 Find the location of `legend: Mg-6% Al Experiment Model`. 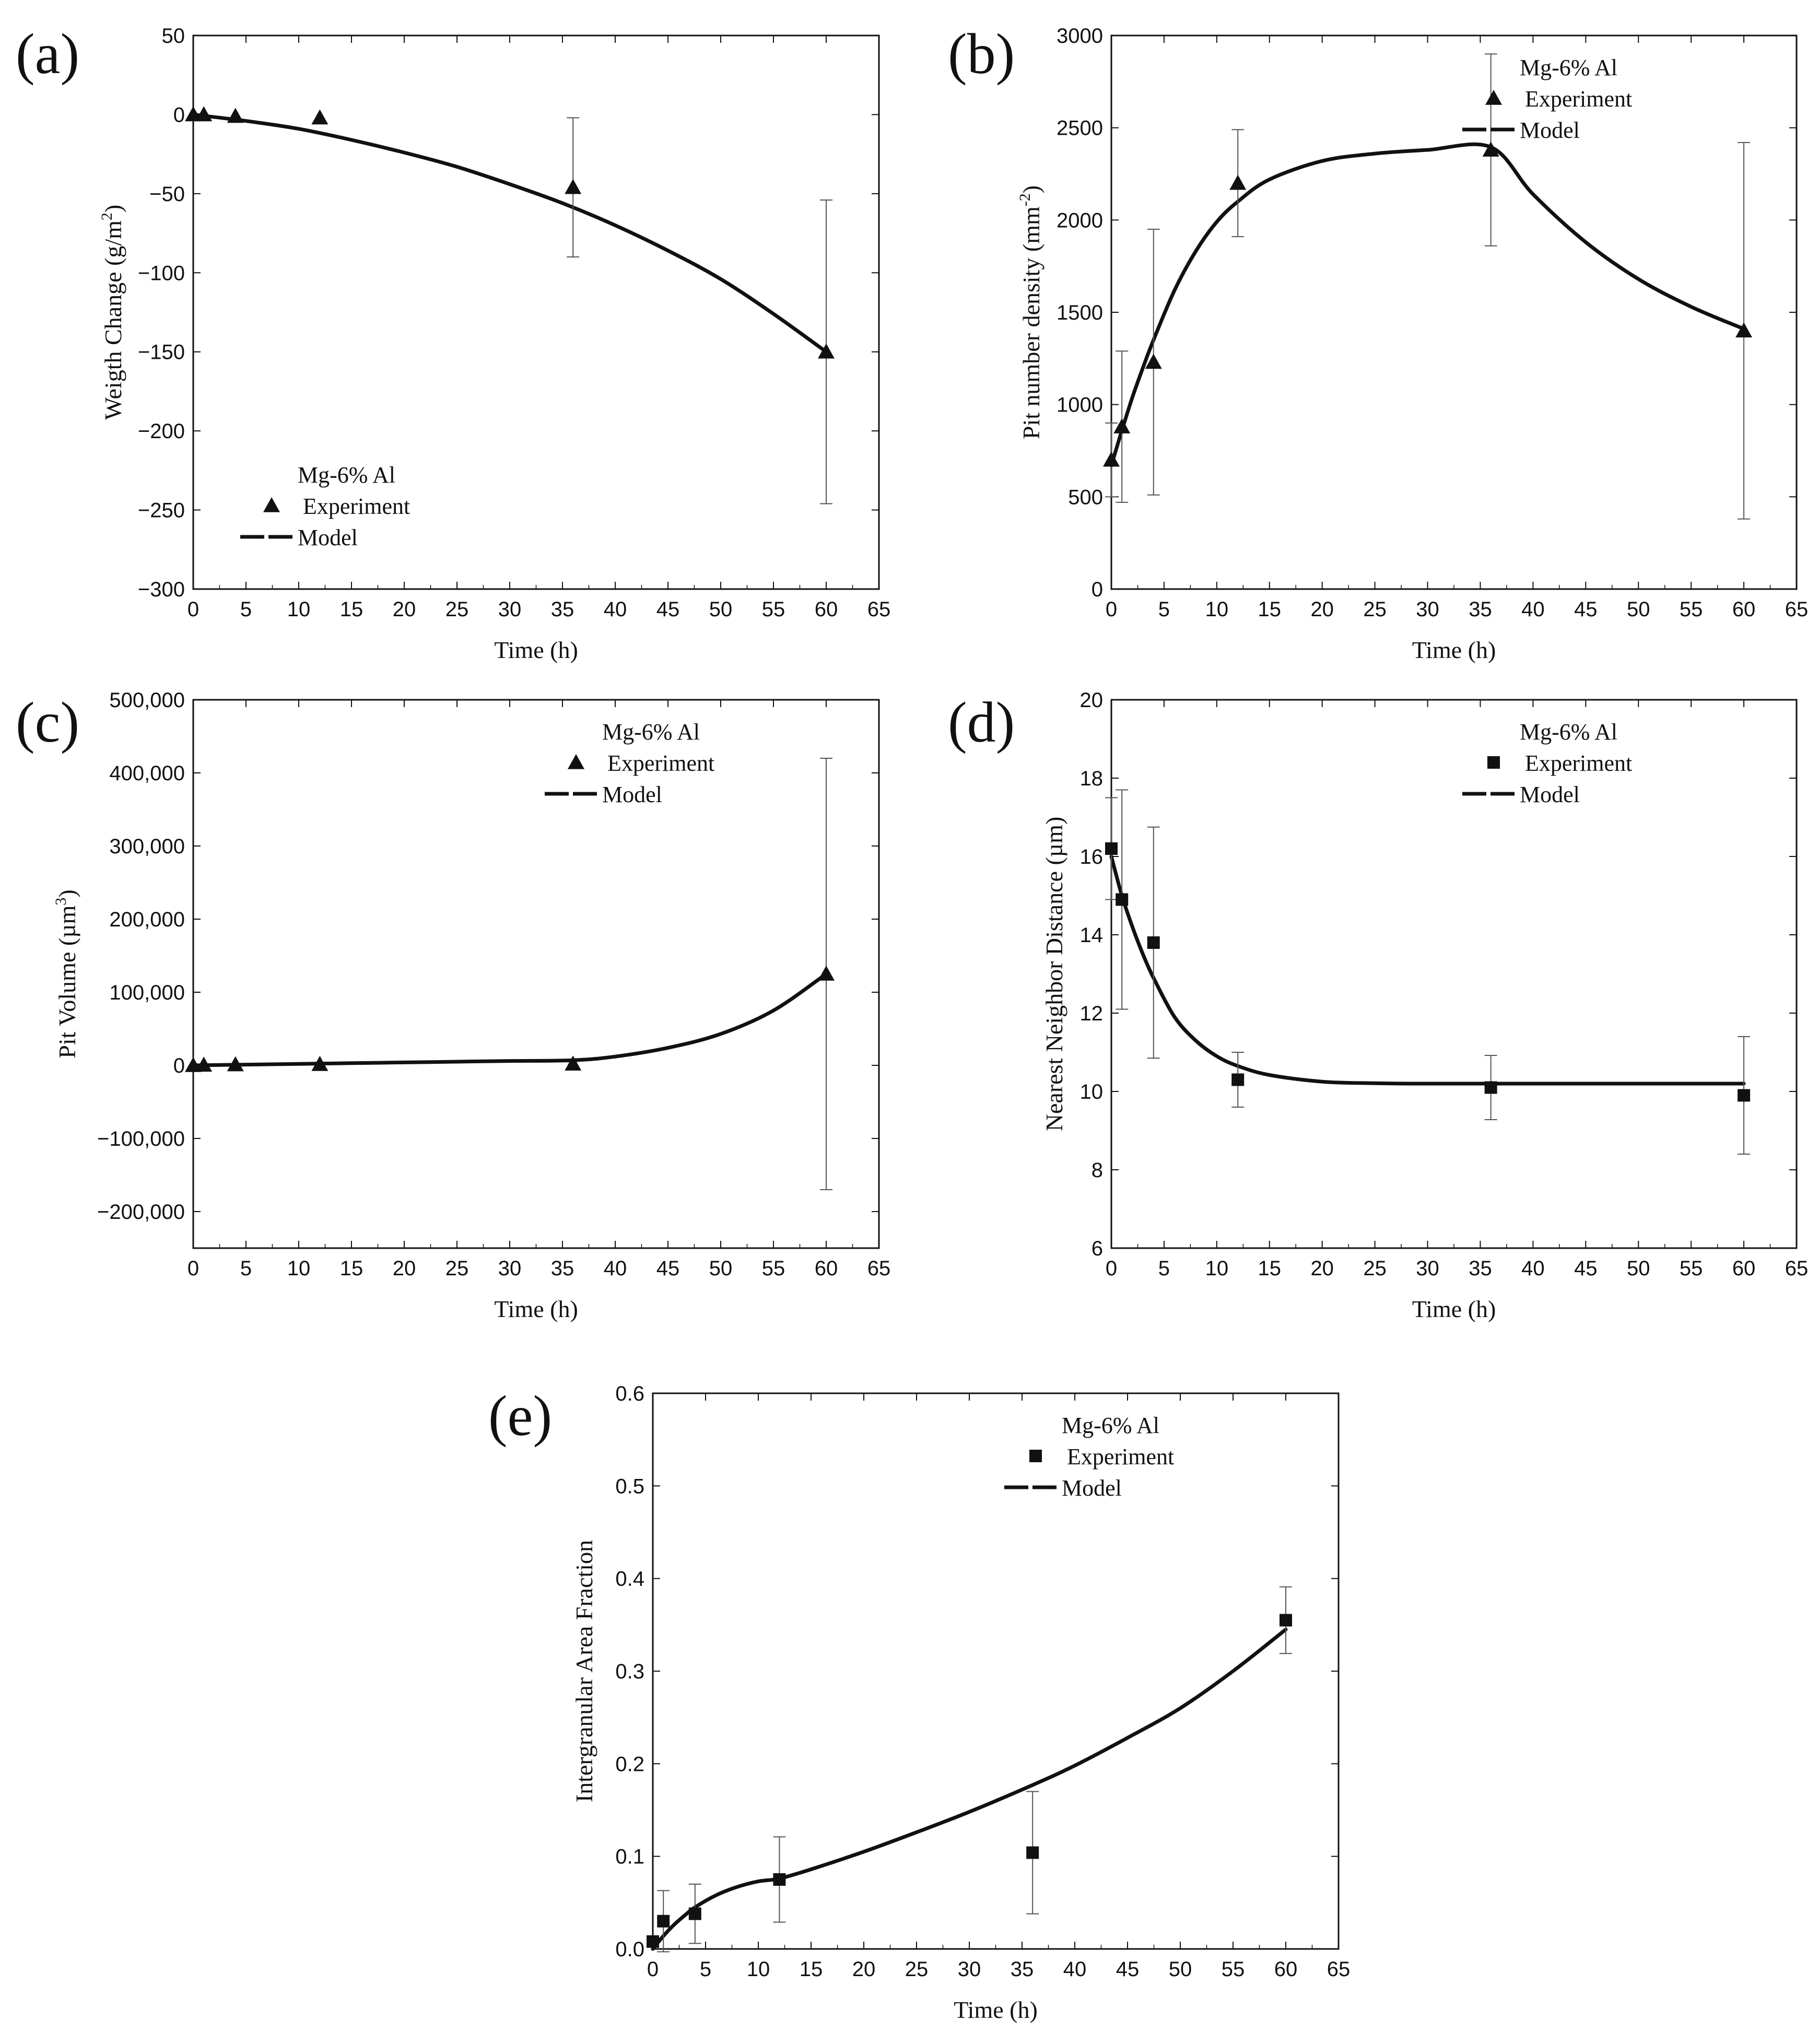

legend: Mg-6% Al Experiment Model is located at coordinates (629, 763).